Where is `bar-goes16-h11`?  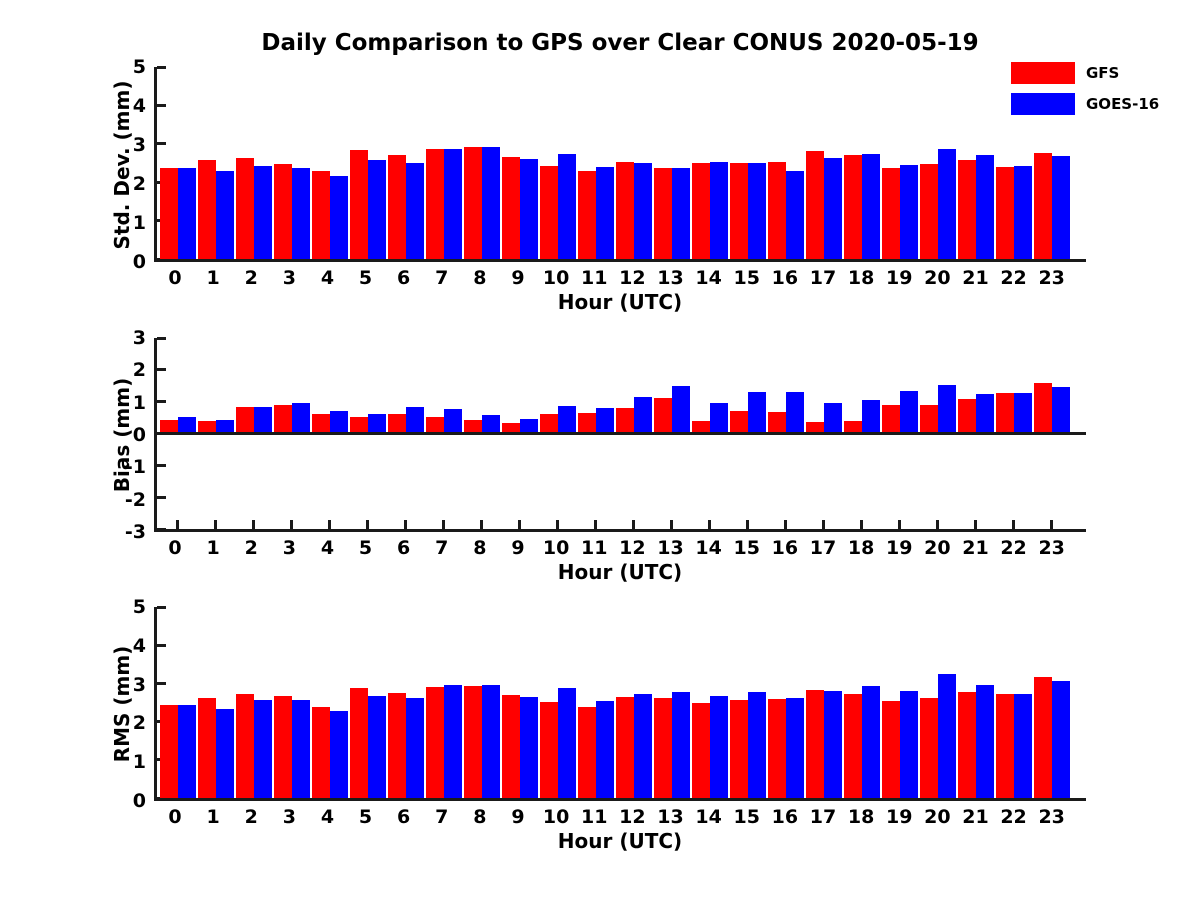 bar-goes16-h11 is located at coordinates (604, 212).